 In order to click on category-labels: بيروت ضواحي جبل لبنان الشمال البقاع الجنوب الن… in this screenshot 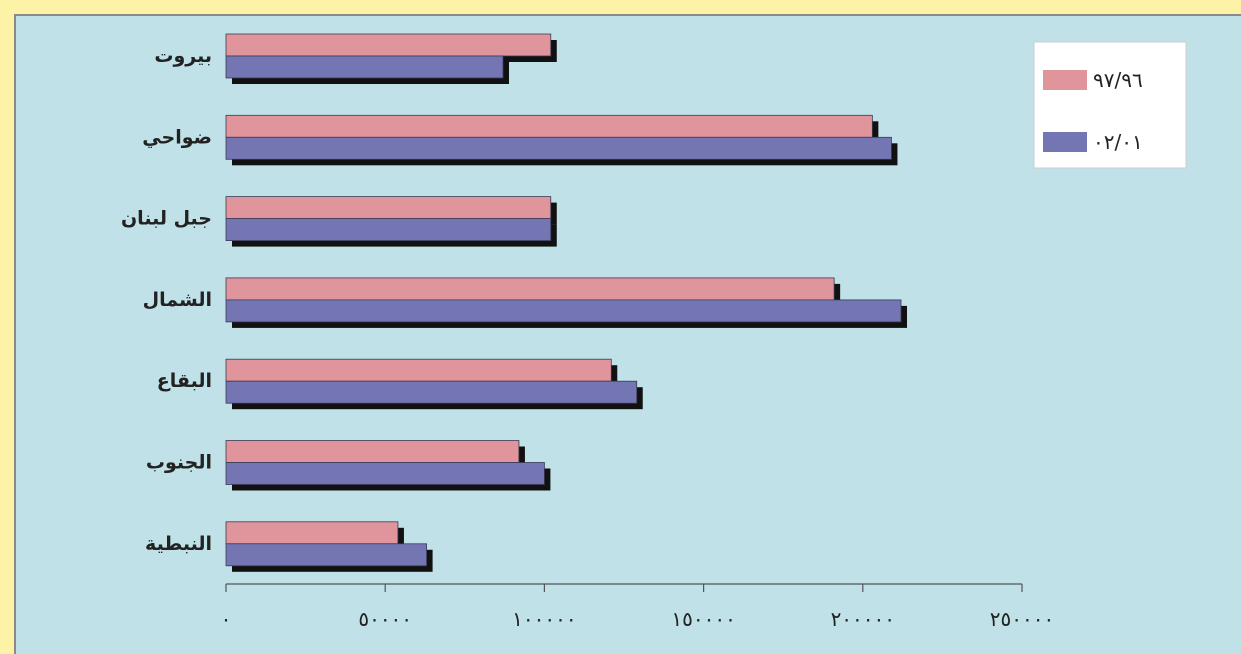, I will do `click(166, 300)`.